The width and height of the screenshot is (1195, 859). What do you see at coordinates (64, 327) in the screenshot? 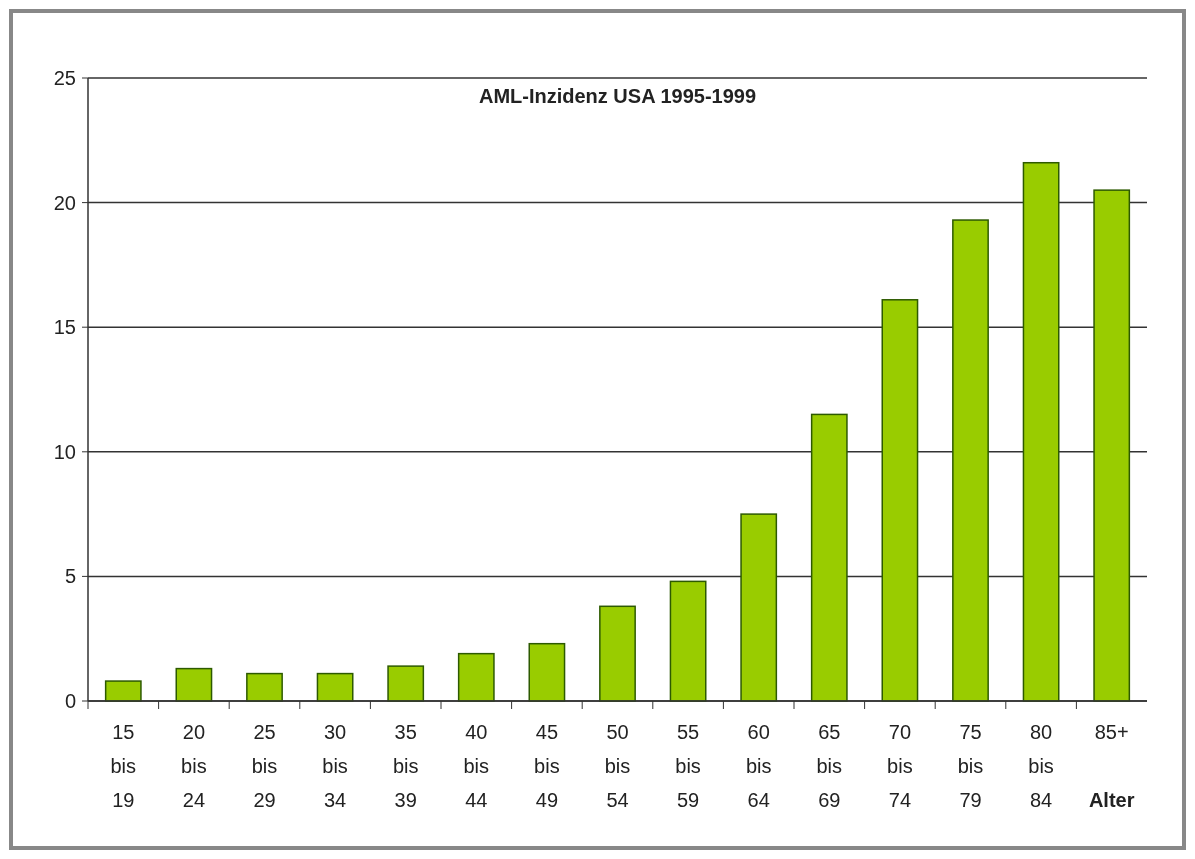
I see `y-tick-label: 15` at bounding box center [64, 327].